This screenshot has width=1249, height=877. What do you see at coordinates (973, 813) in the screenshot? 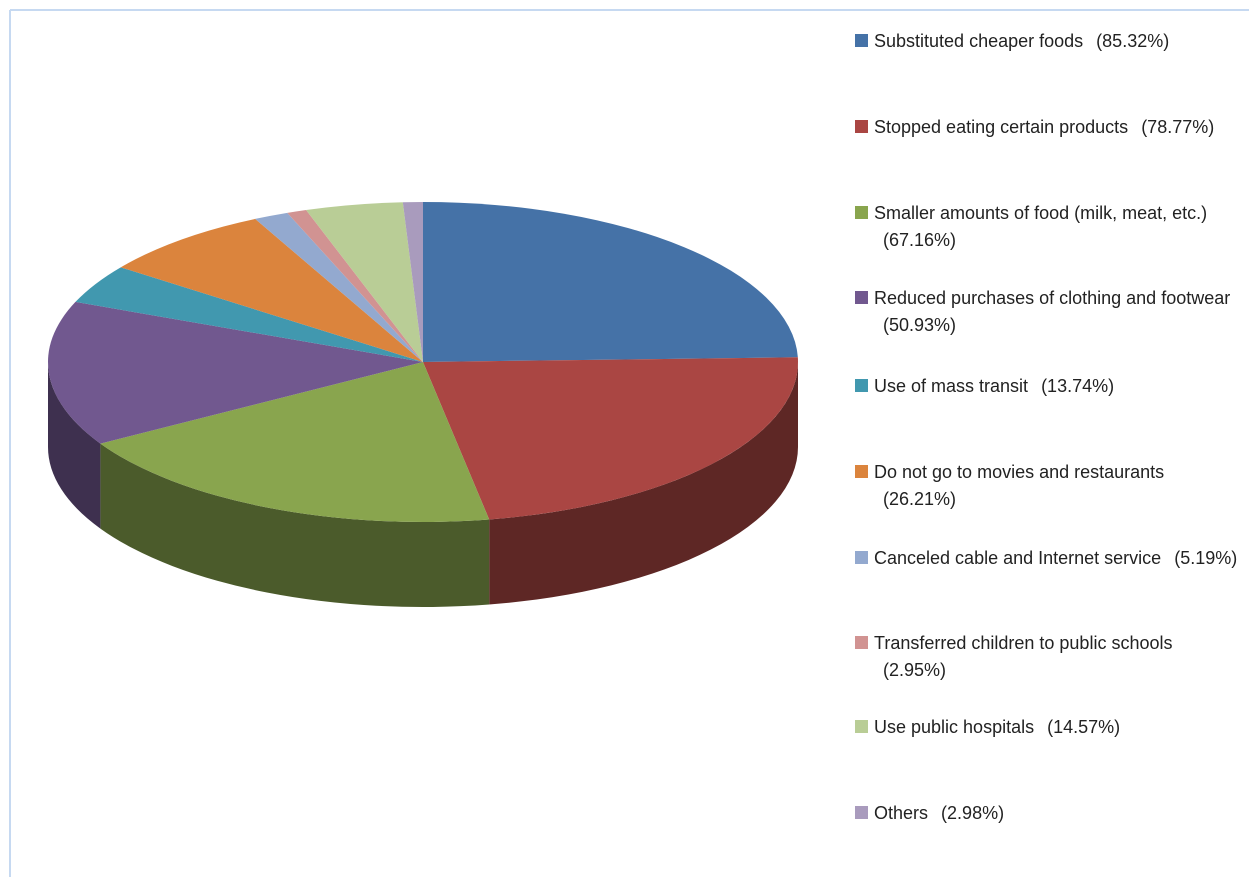
I see `legend-value-label: (2.98%)` at bounding box center [973, 813].